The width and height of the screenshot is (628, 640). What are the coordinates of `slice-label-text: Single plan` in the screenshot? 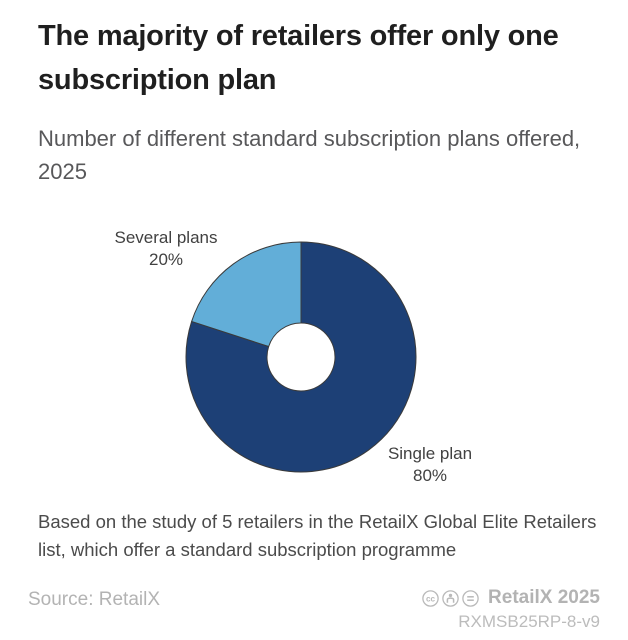 It's located at (430, 453).